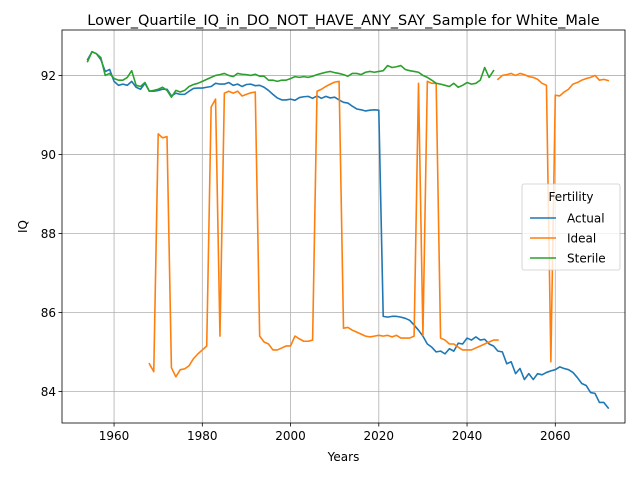 The image size is (640, 480). Describe the element at coordinates (48, 155) in the screenshot. I see `y-tick-label: 90` at that location.